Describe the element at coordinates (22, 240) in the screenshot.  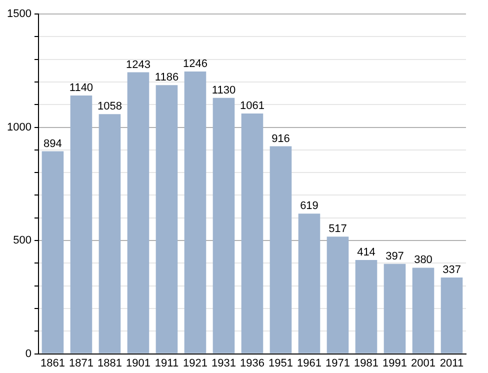
I see `y-tick-label: 500` at that location.